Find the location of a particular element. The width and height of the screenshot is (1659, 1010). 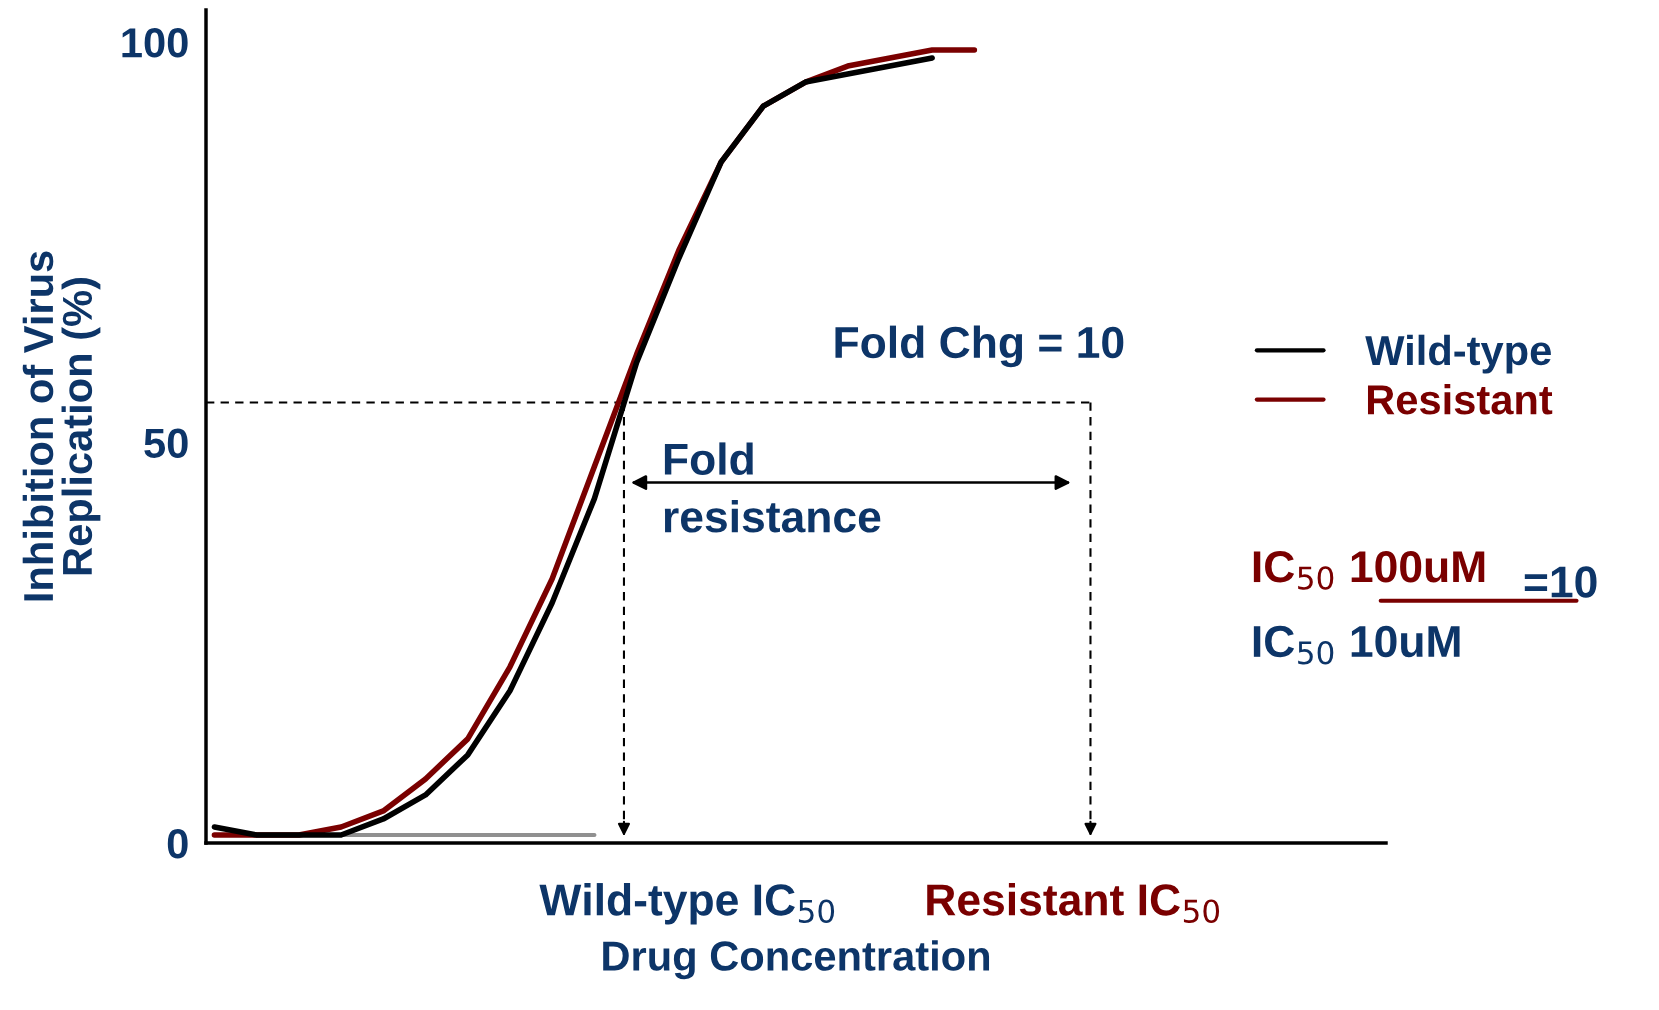

x-axis-title: Drug Concentration is located at coordinates (796, 960).